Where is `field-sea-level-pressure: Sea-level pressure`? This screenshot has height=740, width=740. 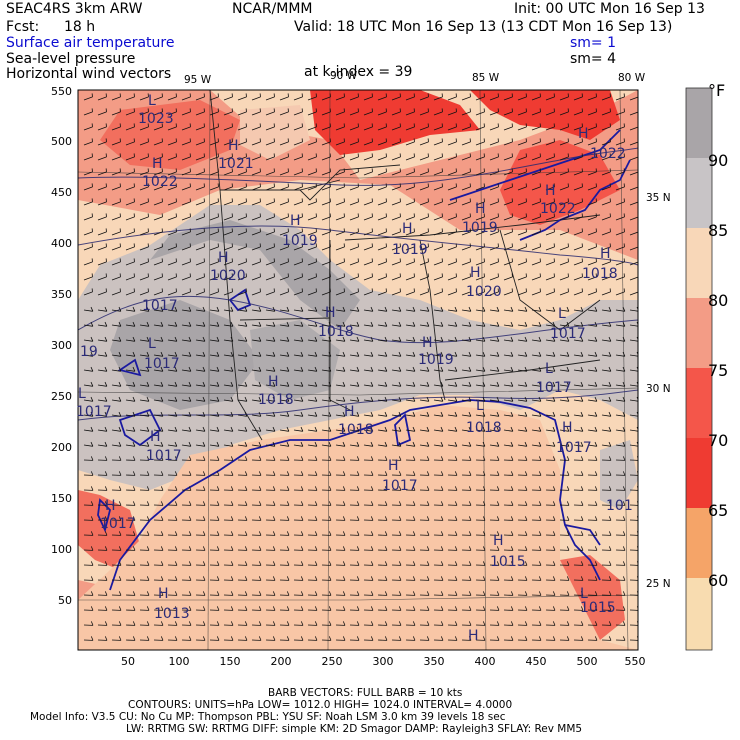 field-sea-level-pressure: Sea-level pressure is located at coordinates (71, 59).